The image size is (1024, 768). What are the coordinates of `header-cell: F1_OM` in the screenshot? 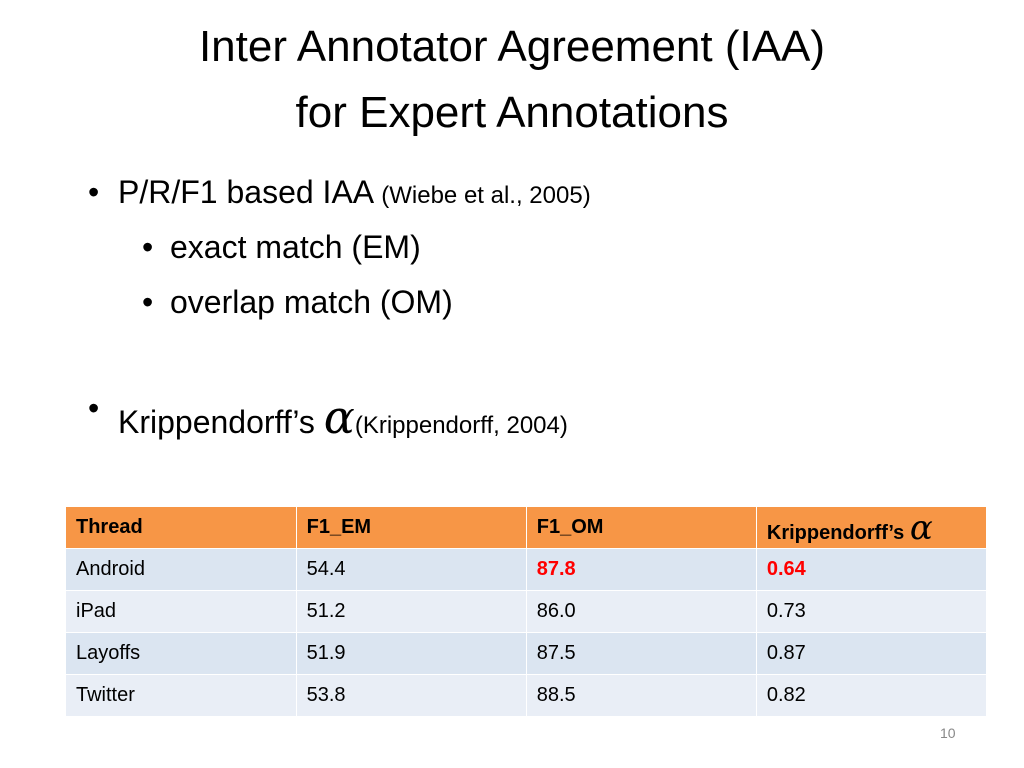 It's located at (641, 528).